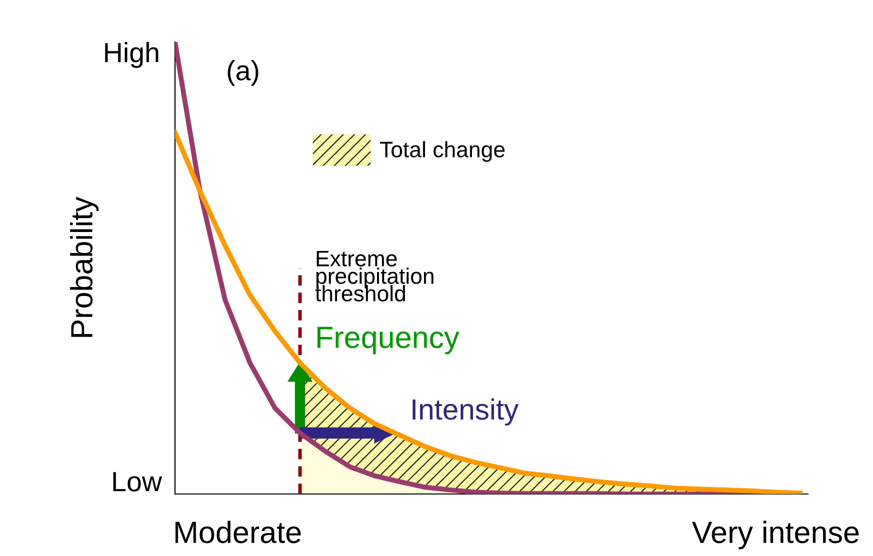 The image size is (873, 556). Describe the element at coordinates (465, 412) in the screenshot. I see `annotation: Intensity` at that location.